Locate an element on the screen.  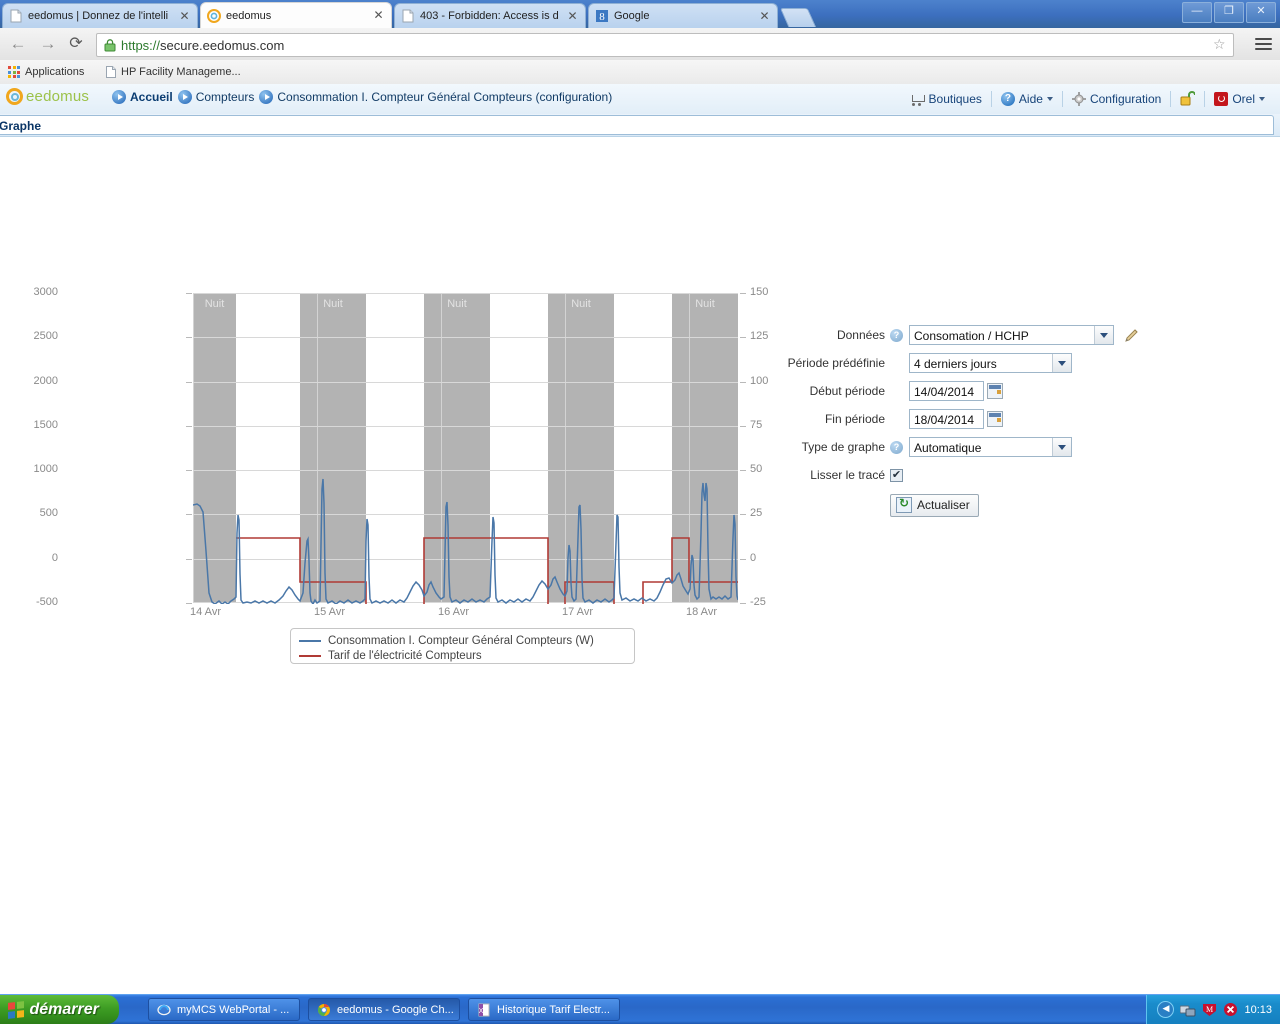
periode-predefinie-value: 4 derniers jours is located at coordinates (955, 364).